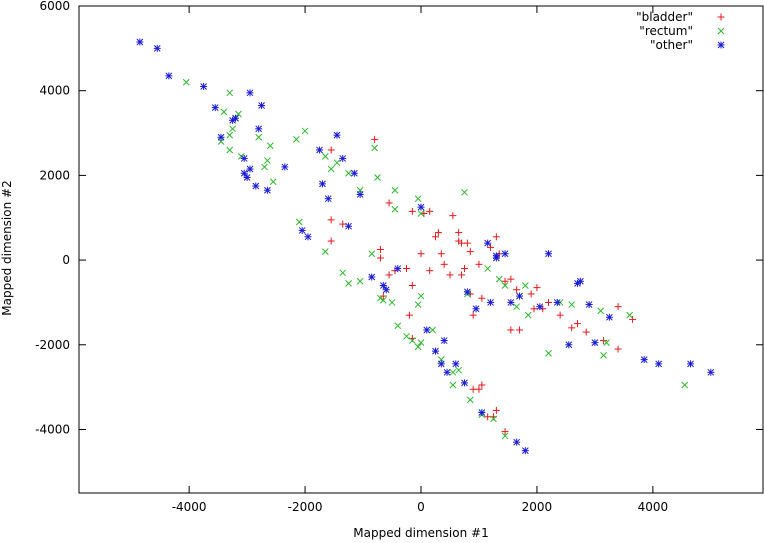  I want to click on y-axis-title: Mapped dimension #2, so click(7, 247).